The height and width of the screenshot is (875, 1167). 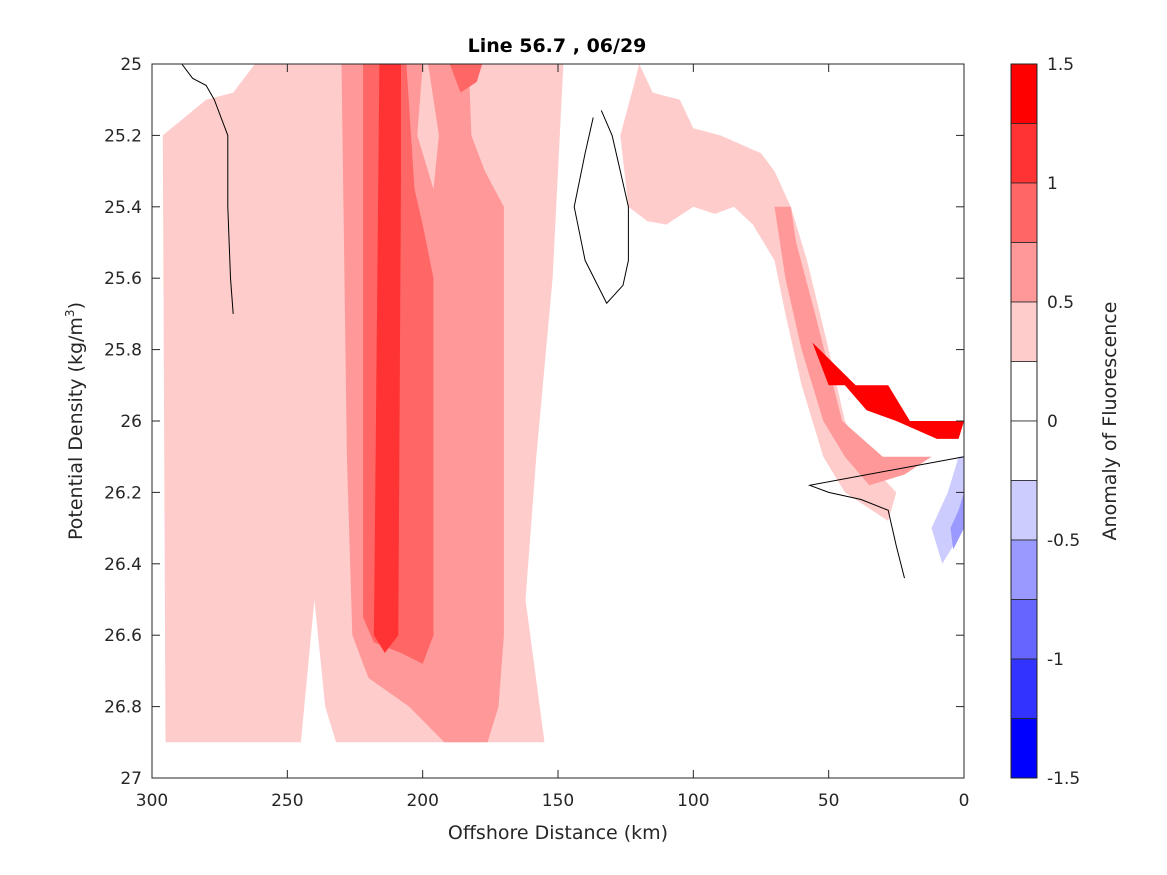 What do you see at coordinates (287, 801) in the screenshot?
I see `x-tick-label: 250` at bounding box center [287, 801].